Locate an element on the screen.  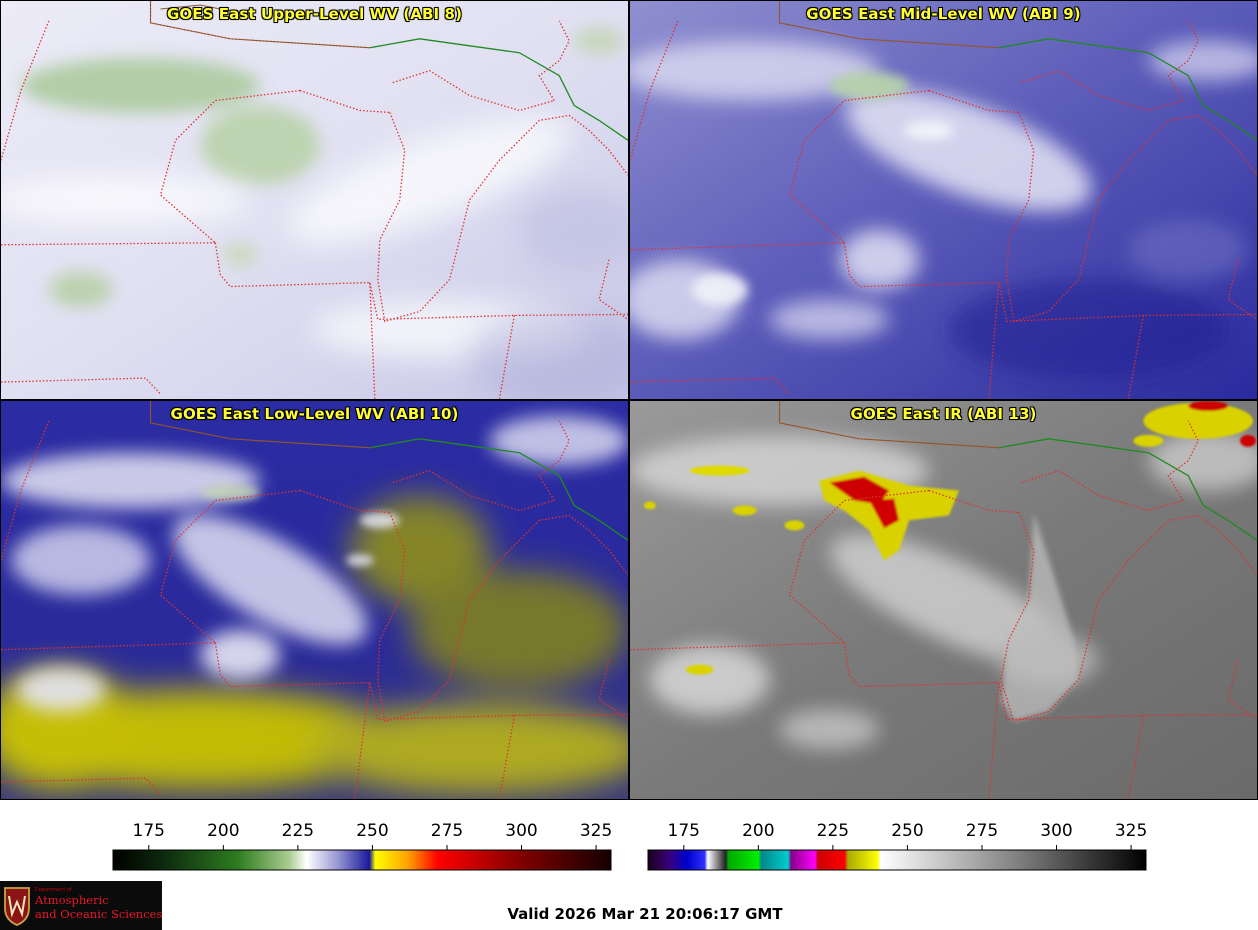
uw-crest-icon is located at coordinates (17, 906).